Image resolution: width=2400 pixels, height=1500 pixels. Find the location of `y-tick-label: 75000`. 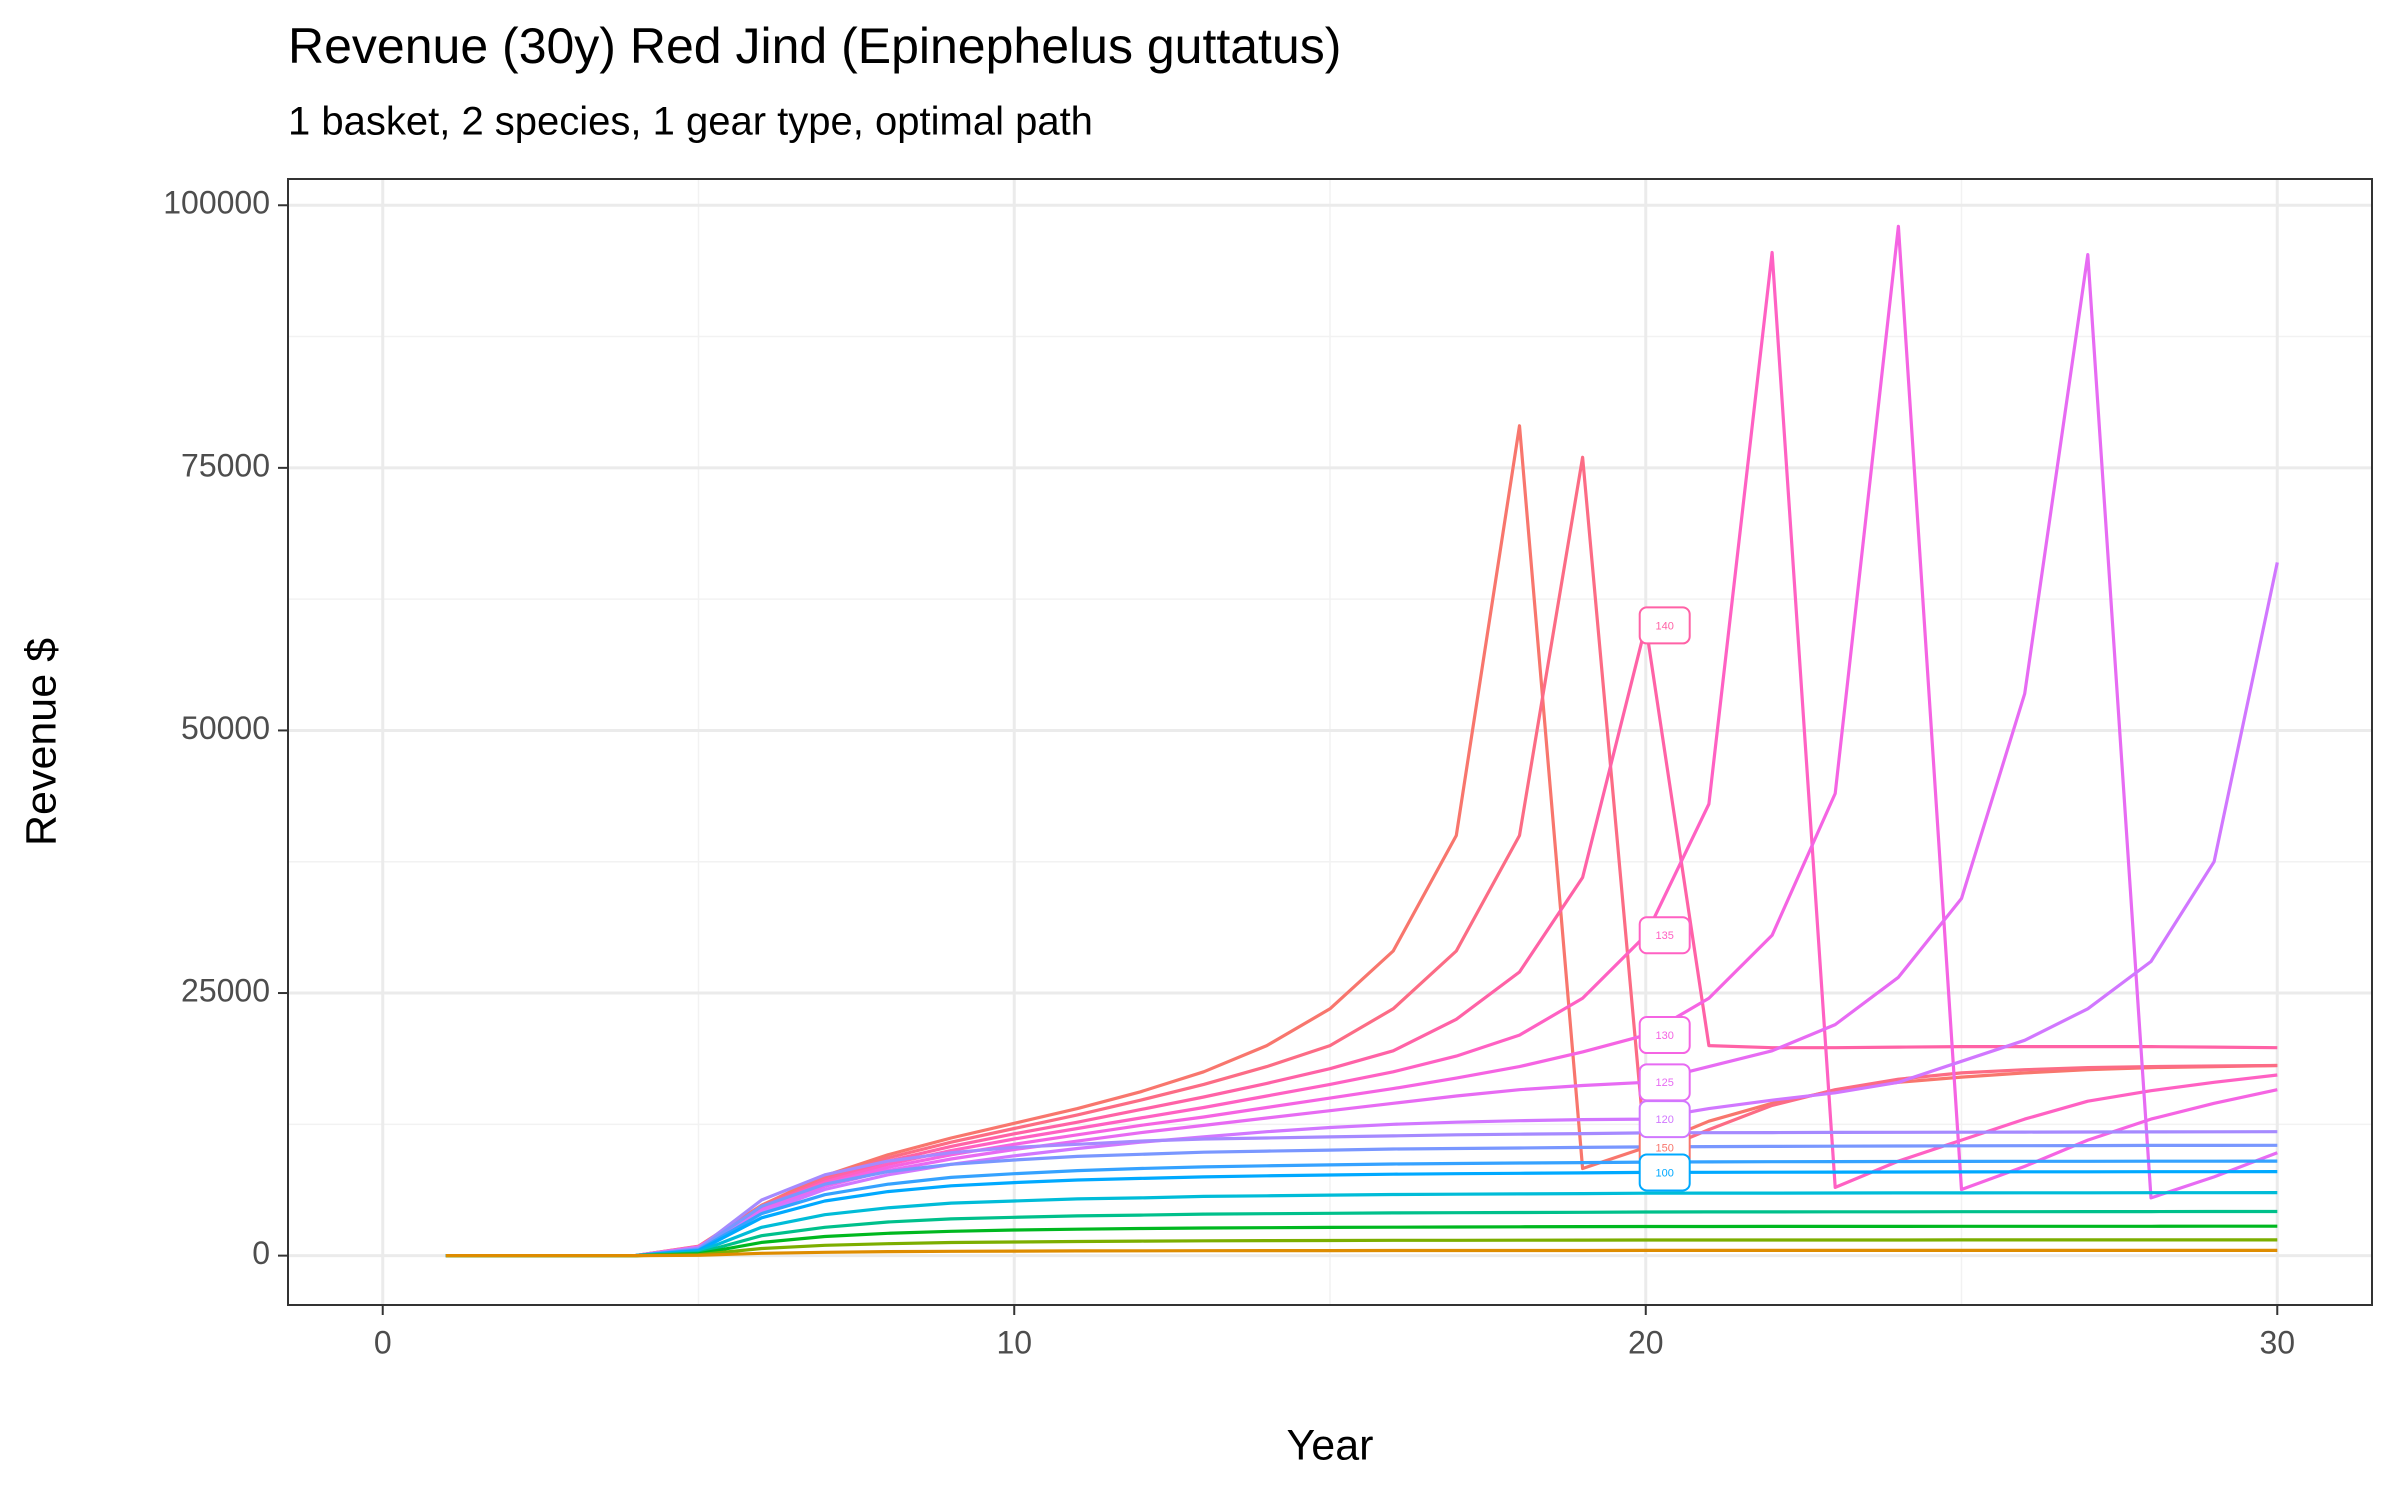

y-tick-label: 75000 is located at coordinates (225, 465).